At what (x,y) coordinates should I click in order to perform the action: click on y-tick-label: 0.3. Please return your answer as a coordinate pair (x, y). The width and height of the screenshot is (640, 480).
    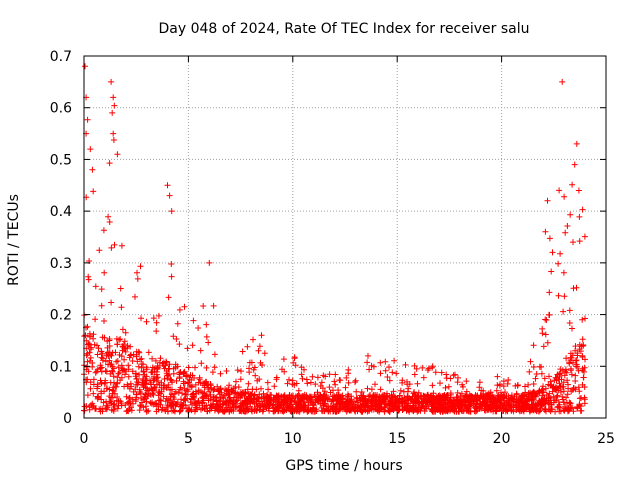
    Looking at the image, I should click on (61, 264).